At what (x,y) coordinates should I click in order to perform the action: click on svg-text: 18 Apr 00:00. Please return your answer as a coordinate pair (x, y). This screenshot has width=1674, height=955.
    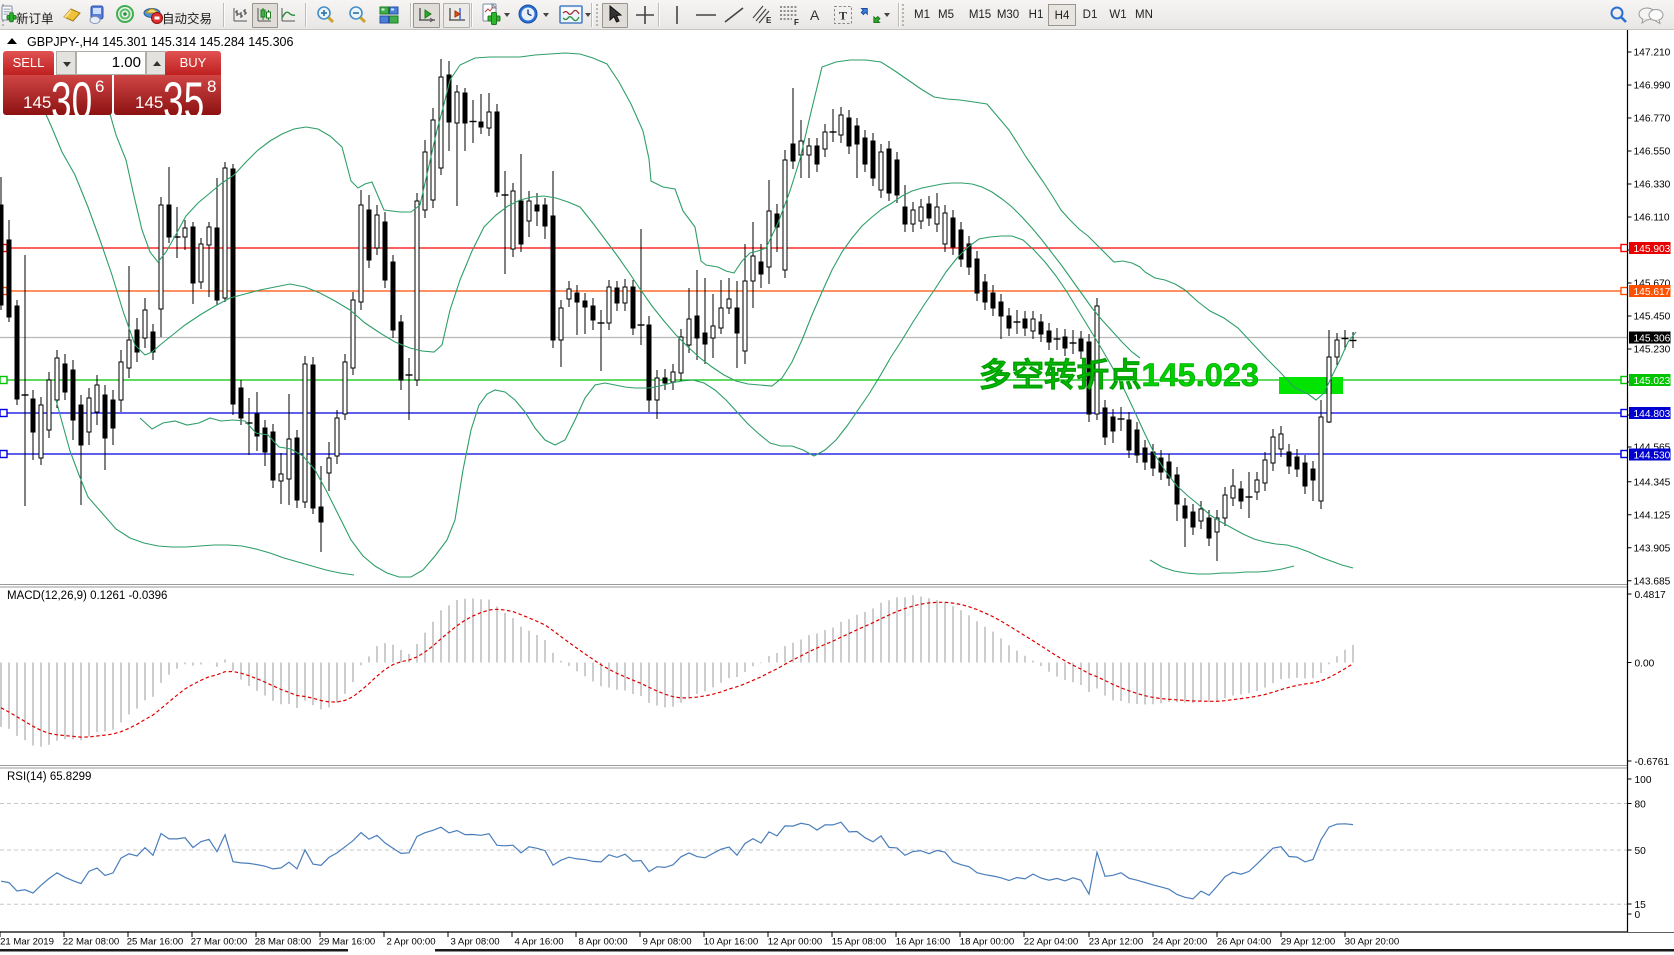
    Looking at the image, I should click on (987, 942).